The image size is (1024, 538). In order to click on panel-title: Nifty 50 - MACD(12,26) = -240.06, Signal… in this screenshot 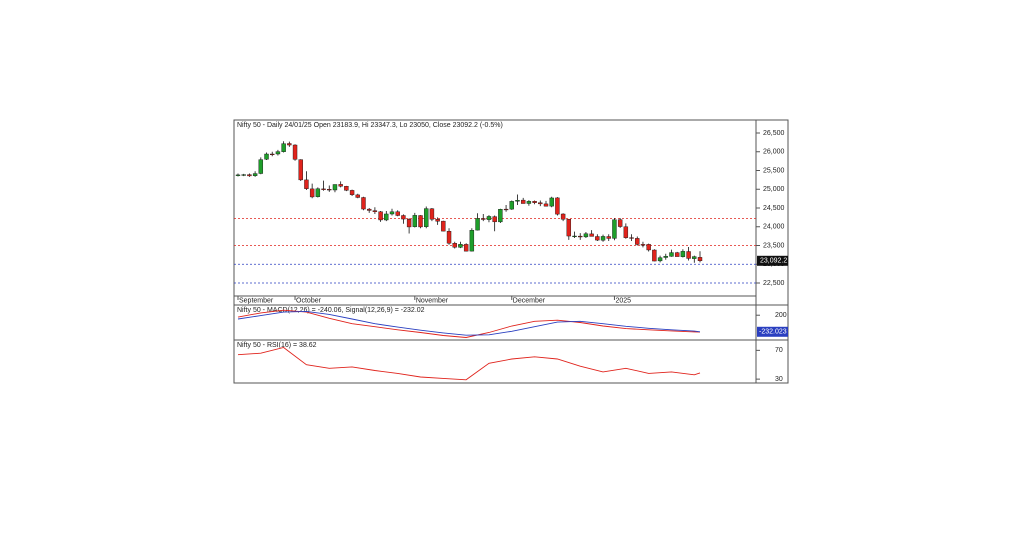, I will do `click(331, 310)`.